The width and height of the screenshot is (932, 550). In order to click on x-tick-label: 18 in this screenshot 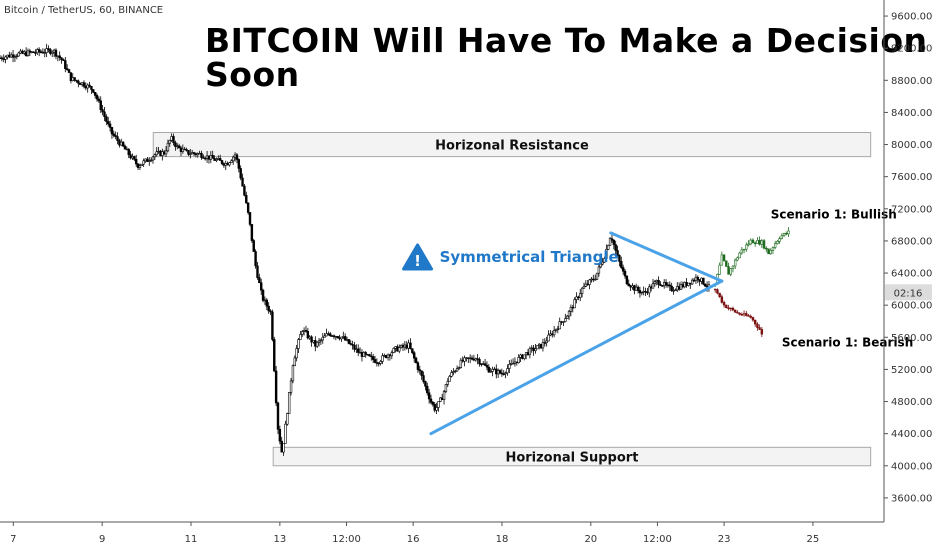, I will do `click(502, 539)`.